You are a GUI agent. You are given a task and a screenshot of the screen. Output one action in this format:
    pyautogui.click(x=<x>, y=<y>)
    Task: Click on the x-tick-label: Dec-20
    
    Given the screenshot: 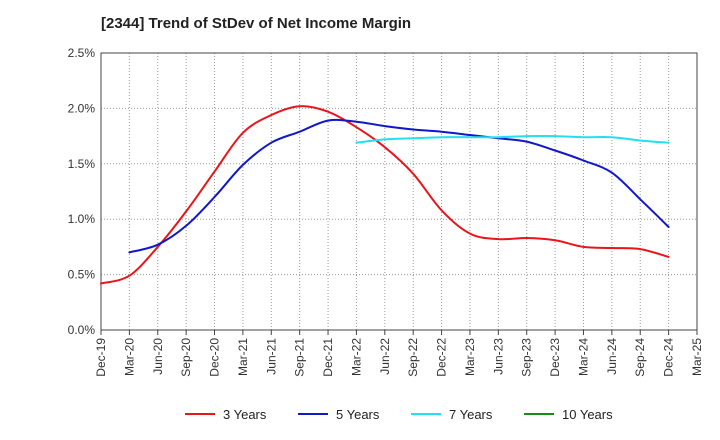 What is the action you would take?
    pyautogui.click(x=215, y=357)
    